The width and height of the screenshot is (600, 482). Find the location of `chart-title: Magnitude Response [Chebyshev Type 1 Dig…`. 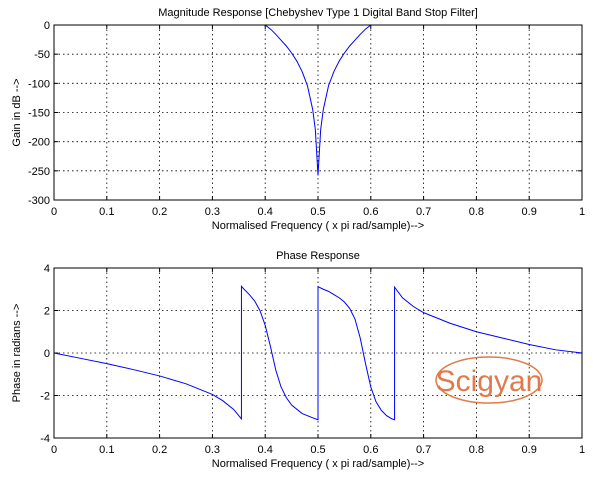

chart-title: Magnitude Response [Chebyshev Type 1 Dig… is located at coordinates (318, 13).